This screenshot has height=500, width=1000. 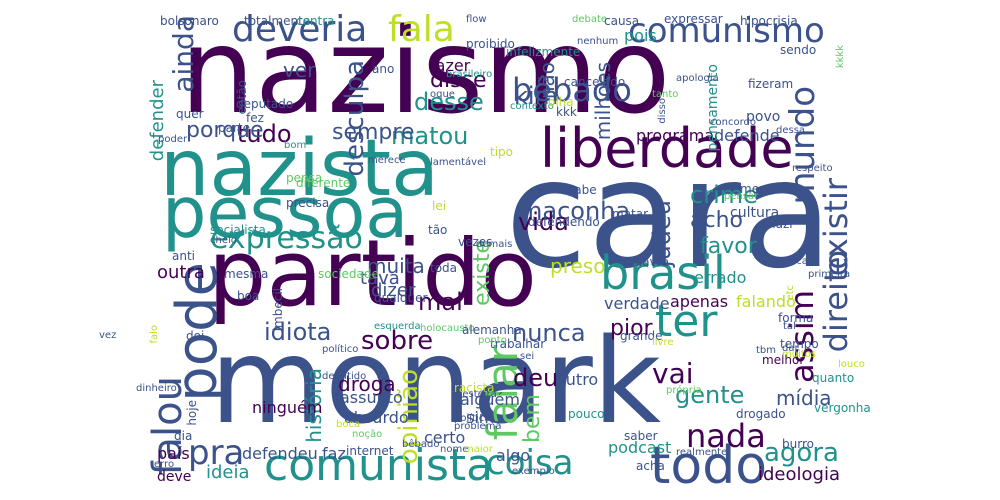 I want to click on word: nazismo, so click(x=425, y=71).